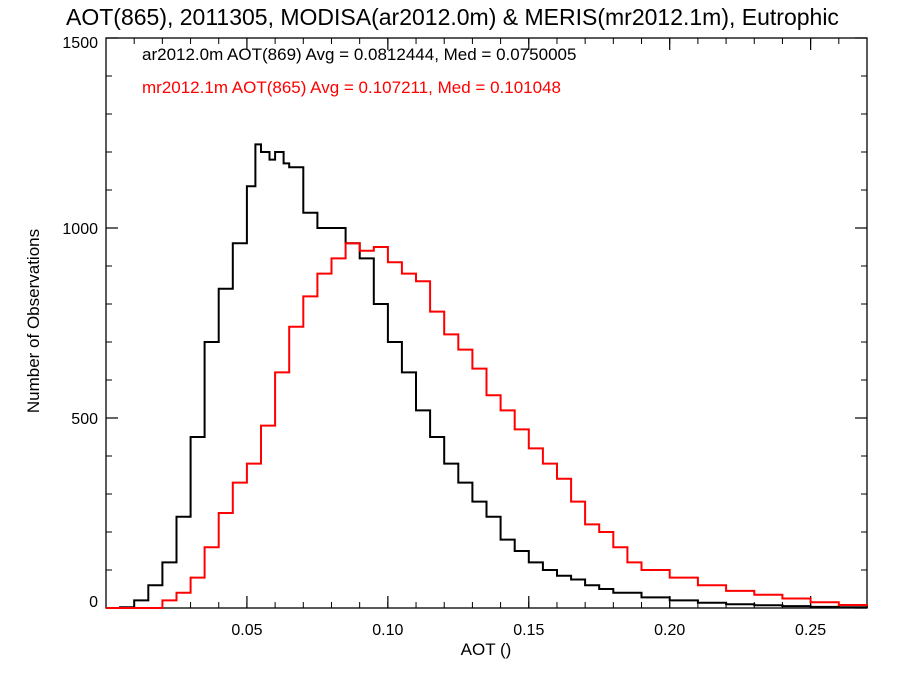 The image size is (900, 675). What do you see at coordinates (80, 43) in the screenshot?
I see `y-tick-label-3: 1500` at bounding box center [80, 43].